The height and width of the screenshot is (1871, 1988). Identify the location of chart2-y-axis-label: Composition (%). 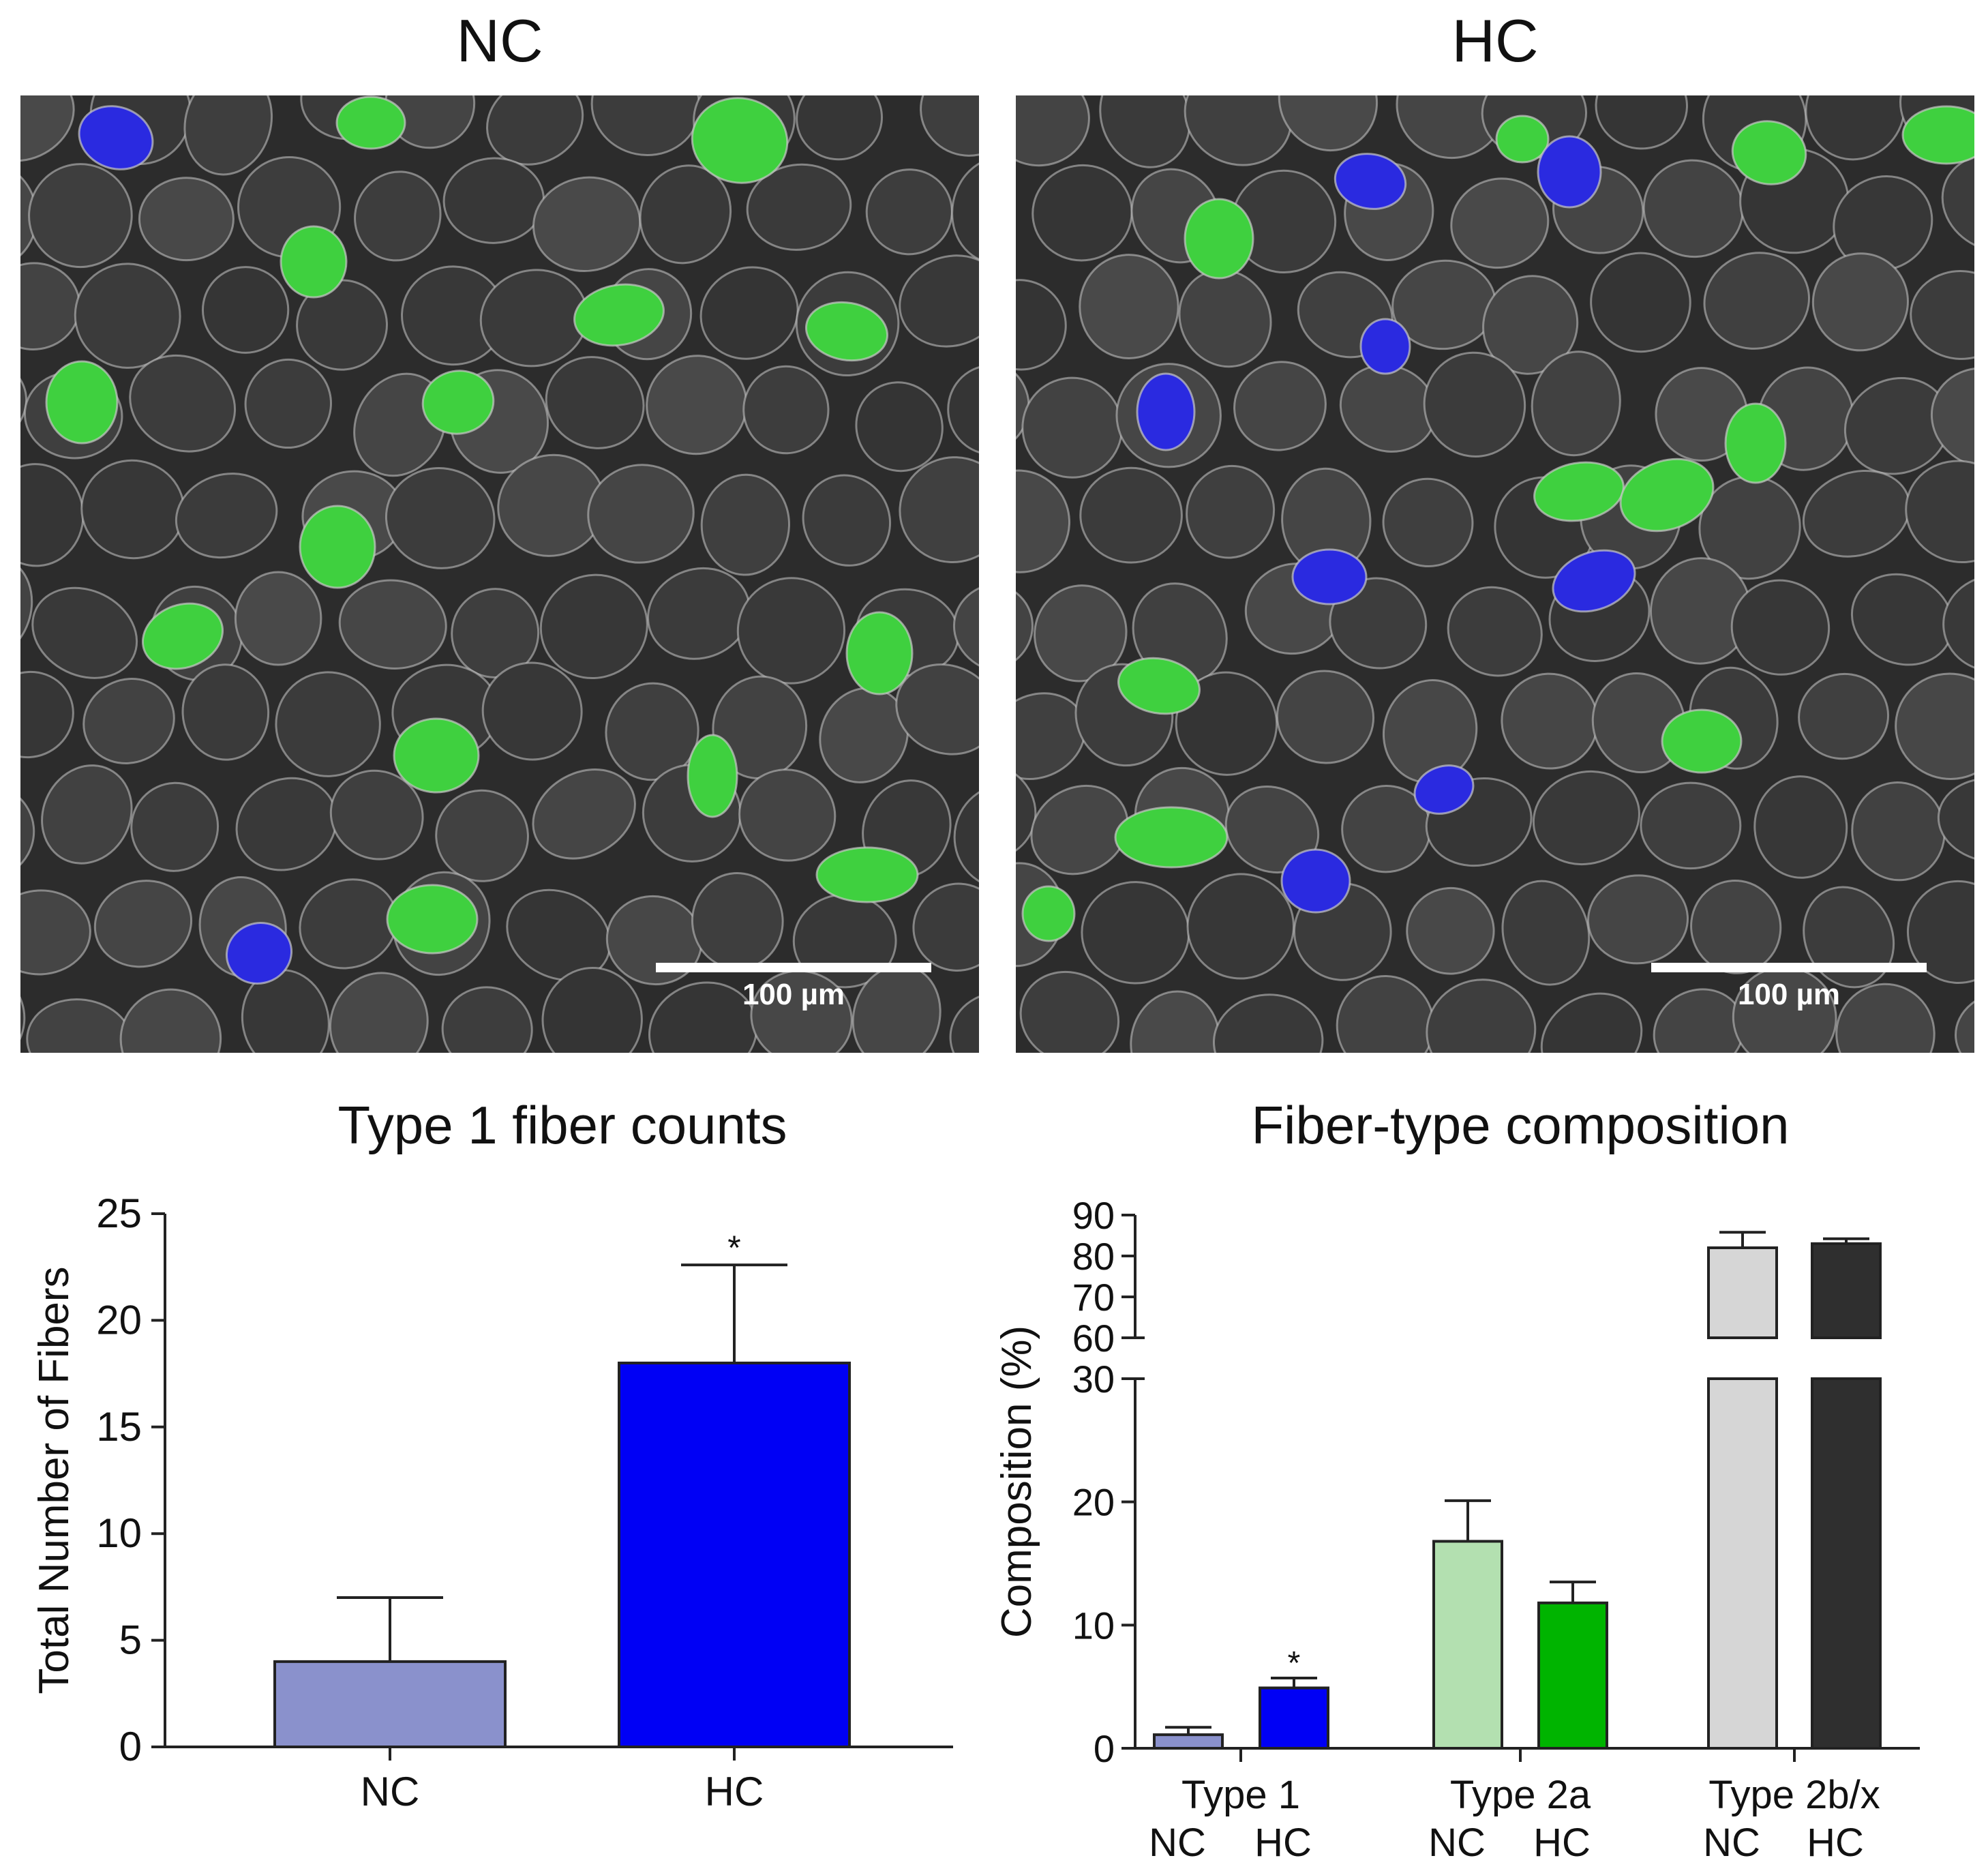
(1017, 1482).